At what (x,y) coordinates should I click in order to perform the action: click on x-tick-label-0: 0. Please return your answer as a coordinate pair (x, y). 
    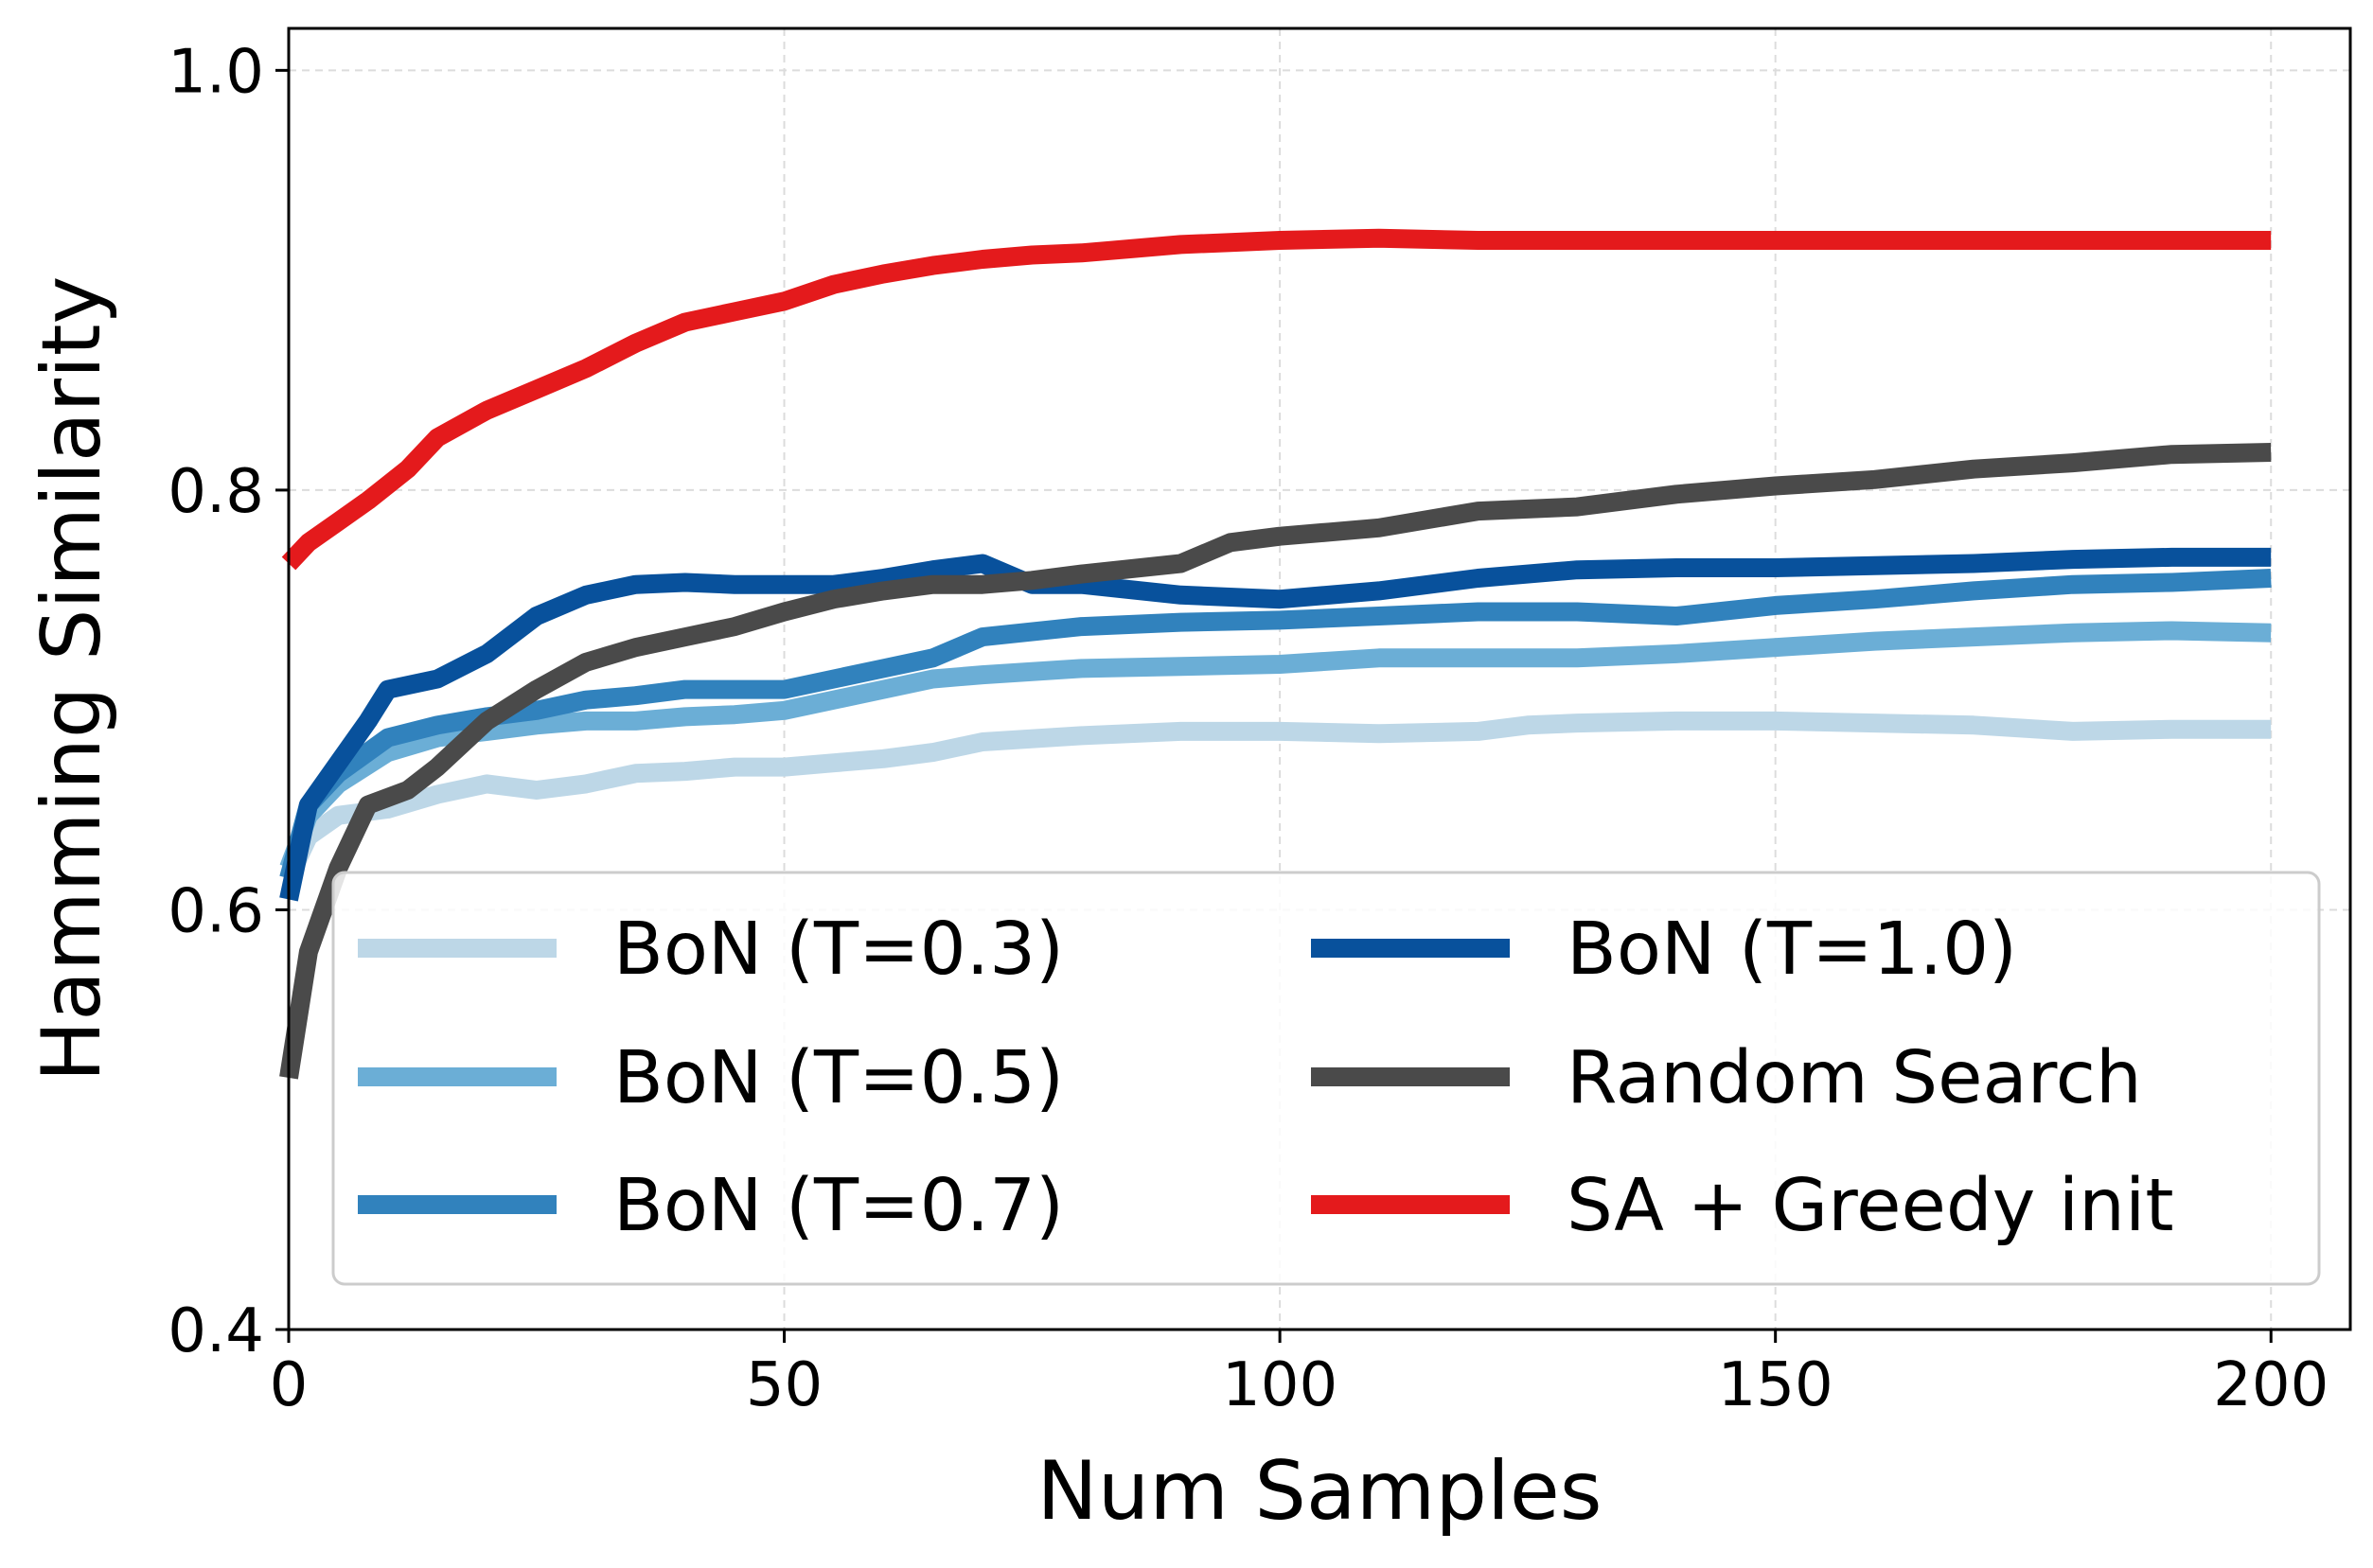
    Looking at the image, I should click on (289, 1385).